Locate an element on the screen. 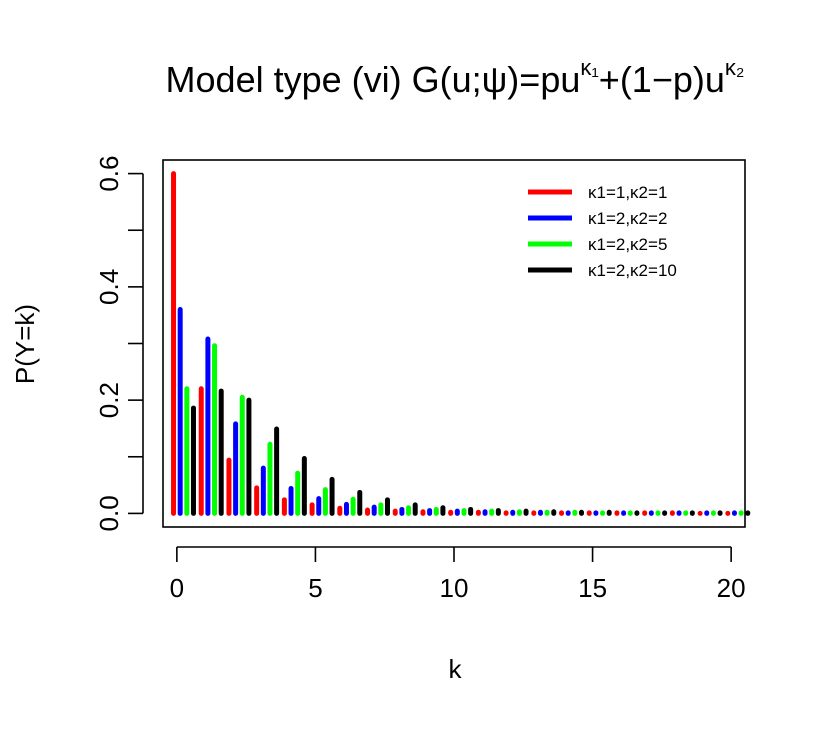  x-tick-label: 10 is located at coordinates (454, 588).